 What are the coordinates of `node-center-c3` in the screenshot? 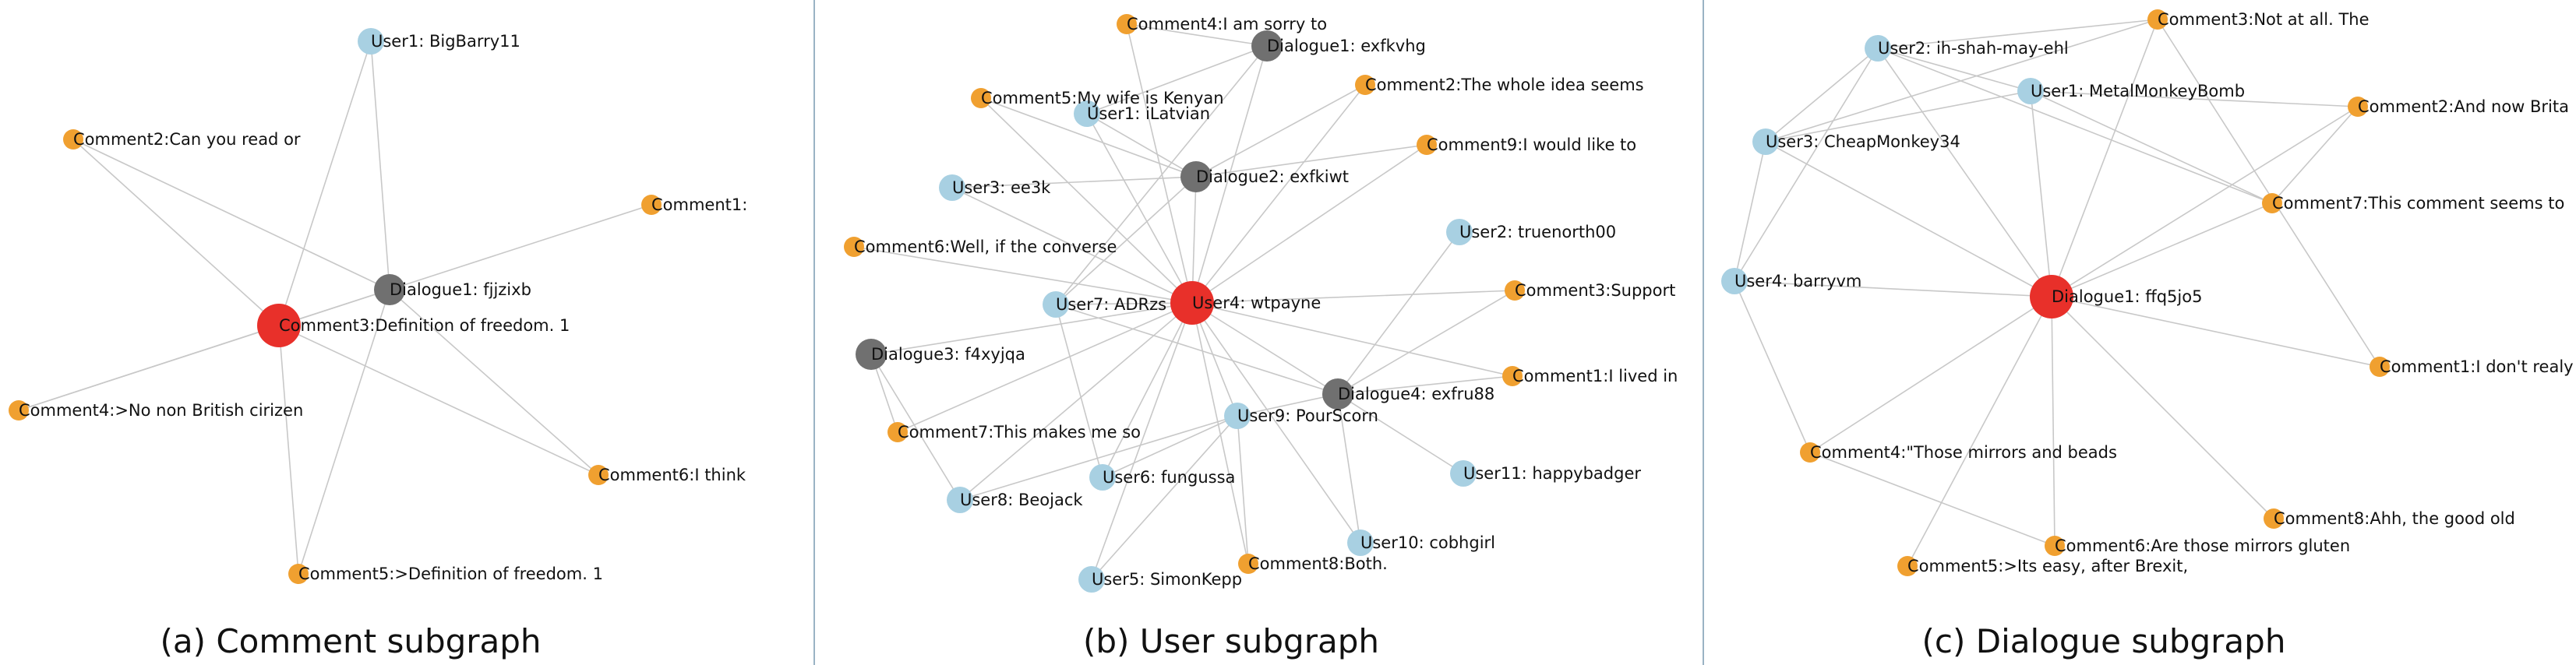 It's located at (279, 325).